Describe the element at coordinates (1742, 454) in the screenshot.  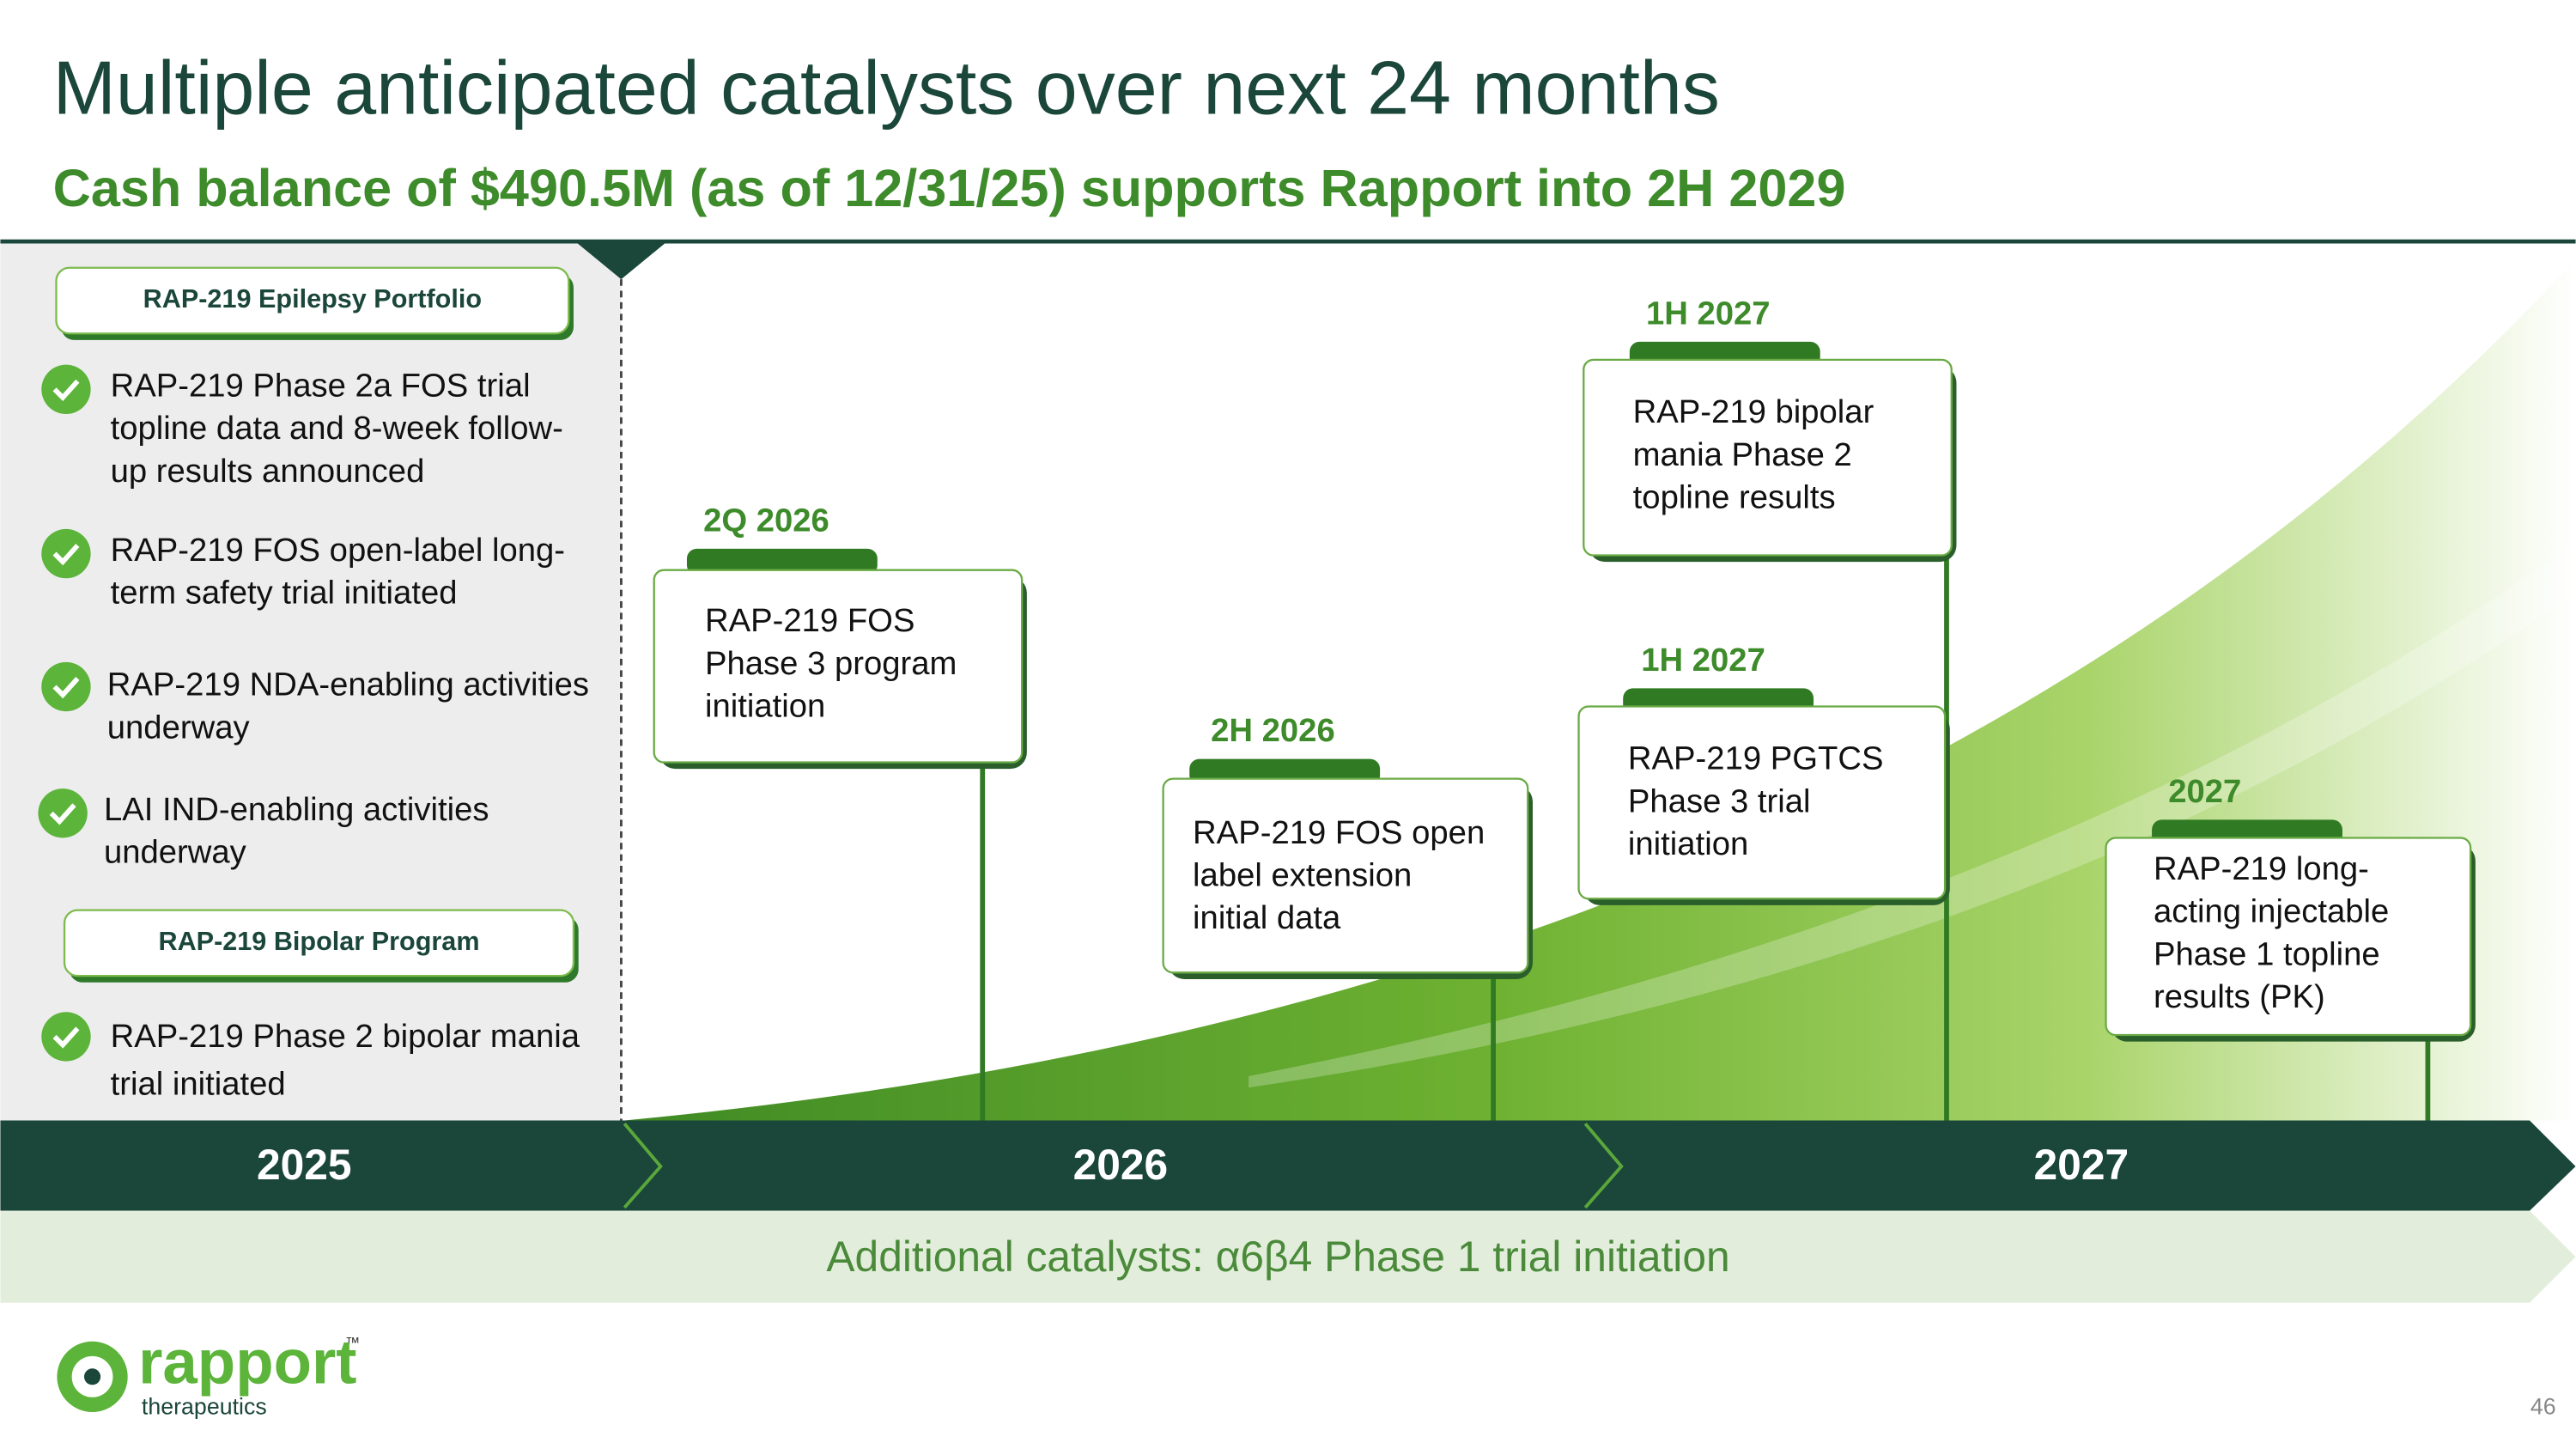
I see `milestone-text: mania Phase 2` at that location.